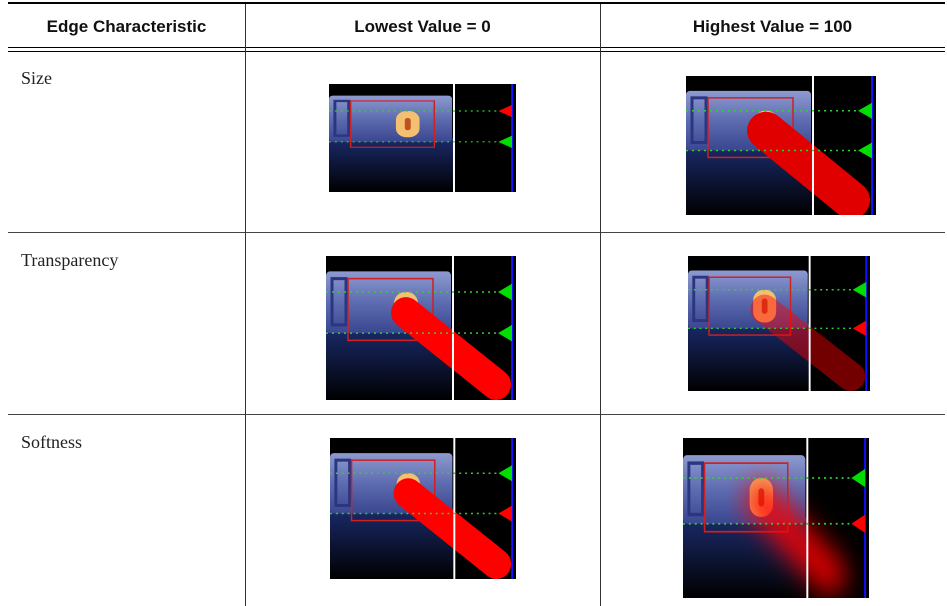 The image size is (947, 606). Describe the element at coordinates (476, 3) in the screenshot. I see `table-top-rule` at that location.